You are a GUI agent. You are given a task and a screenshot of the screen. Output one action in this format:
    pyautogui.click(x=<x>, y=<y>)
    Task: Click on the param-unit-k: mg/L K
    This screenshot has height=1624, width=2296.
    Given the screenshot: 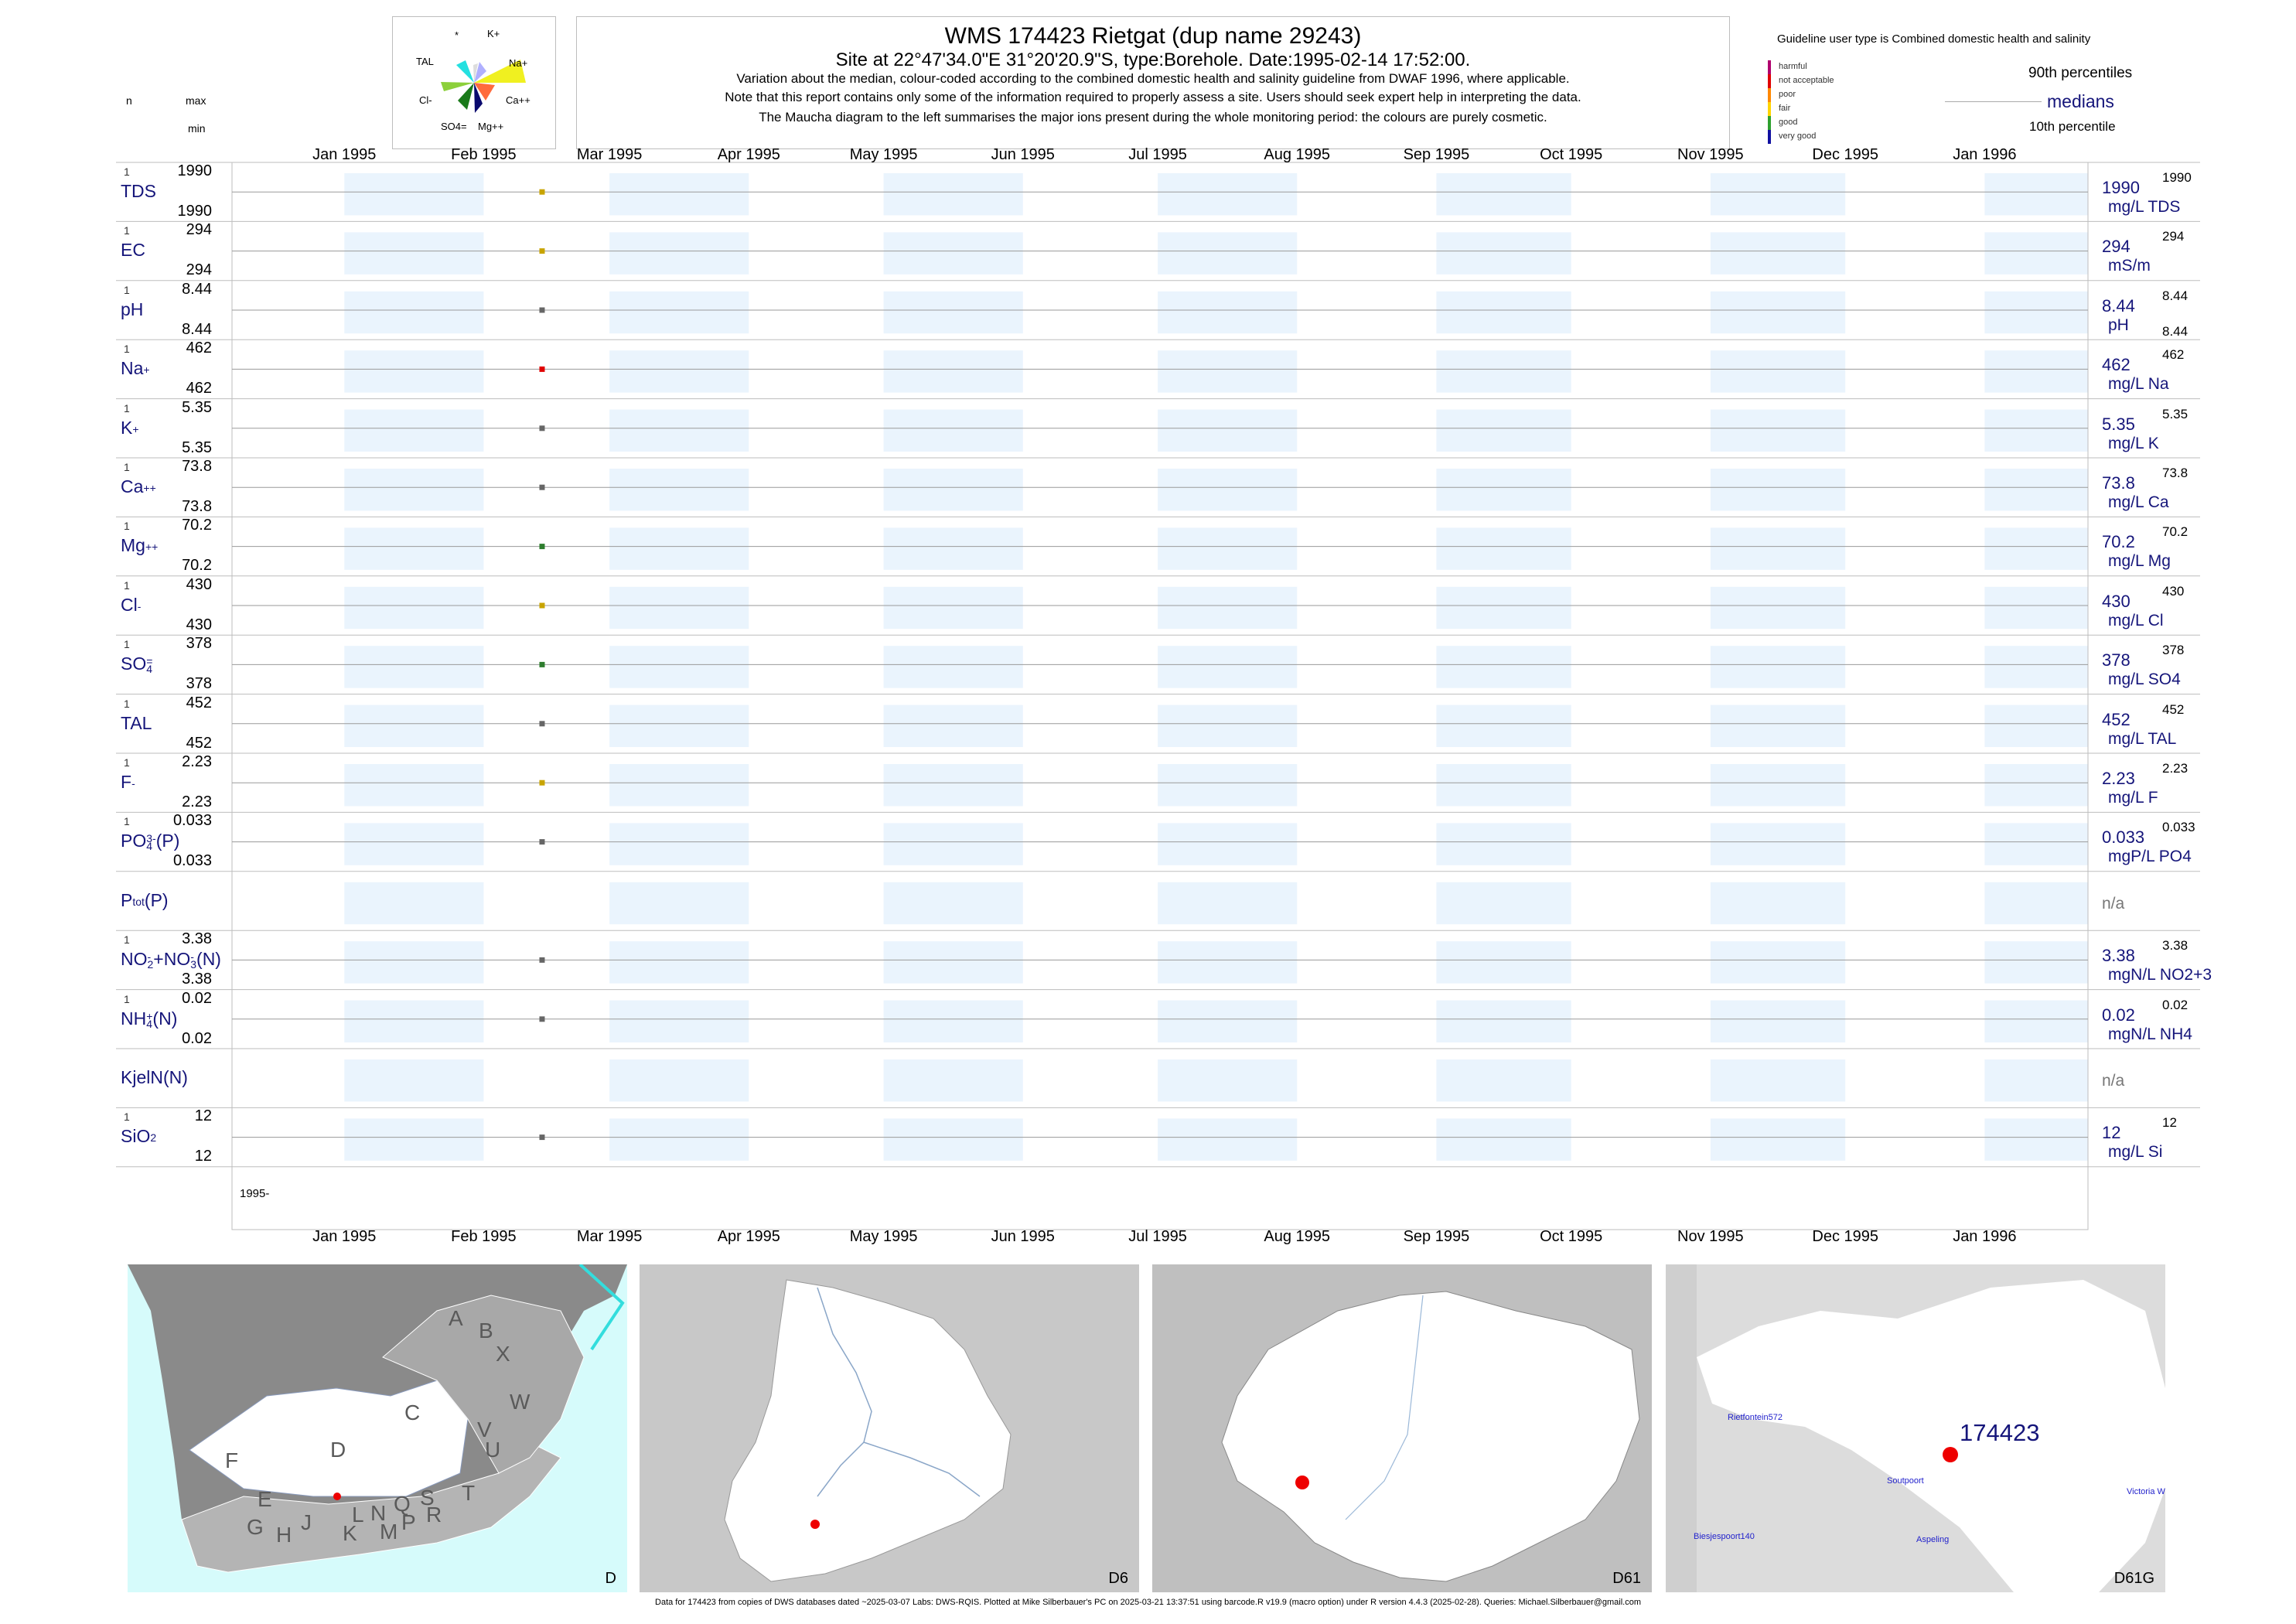 What is the action you would take?
    pyautogui.click(x=2133, y=443)
    